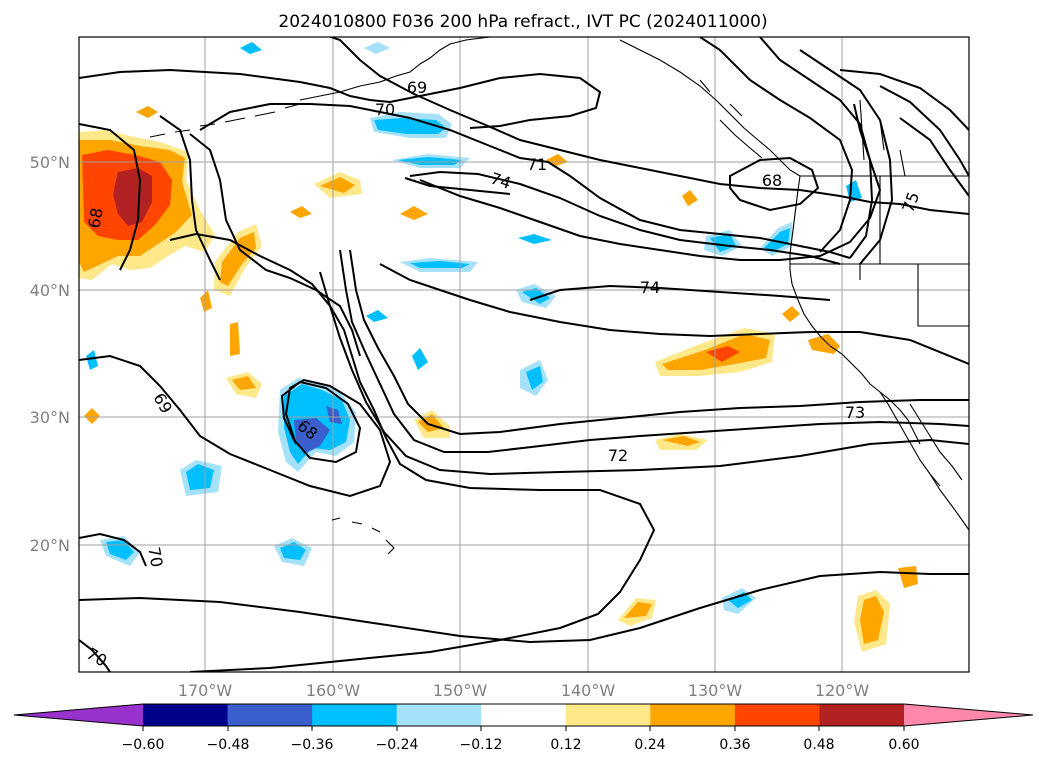 The height and width of the screenshot is (765, 1047). What do you see at coordinates (908, 577) in the screenshot?
I see `anomaly-patch-coast-114w` at bounding box center [908, 577].